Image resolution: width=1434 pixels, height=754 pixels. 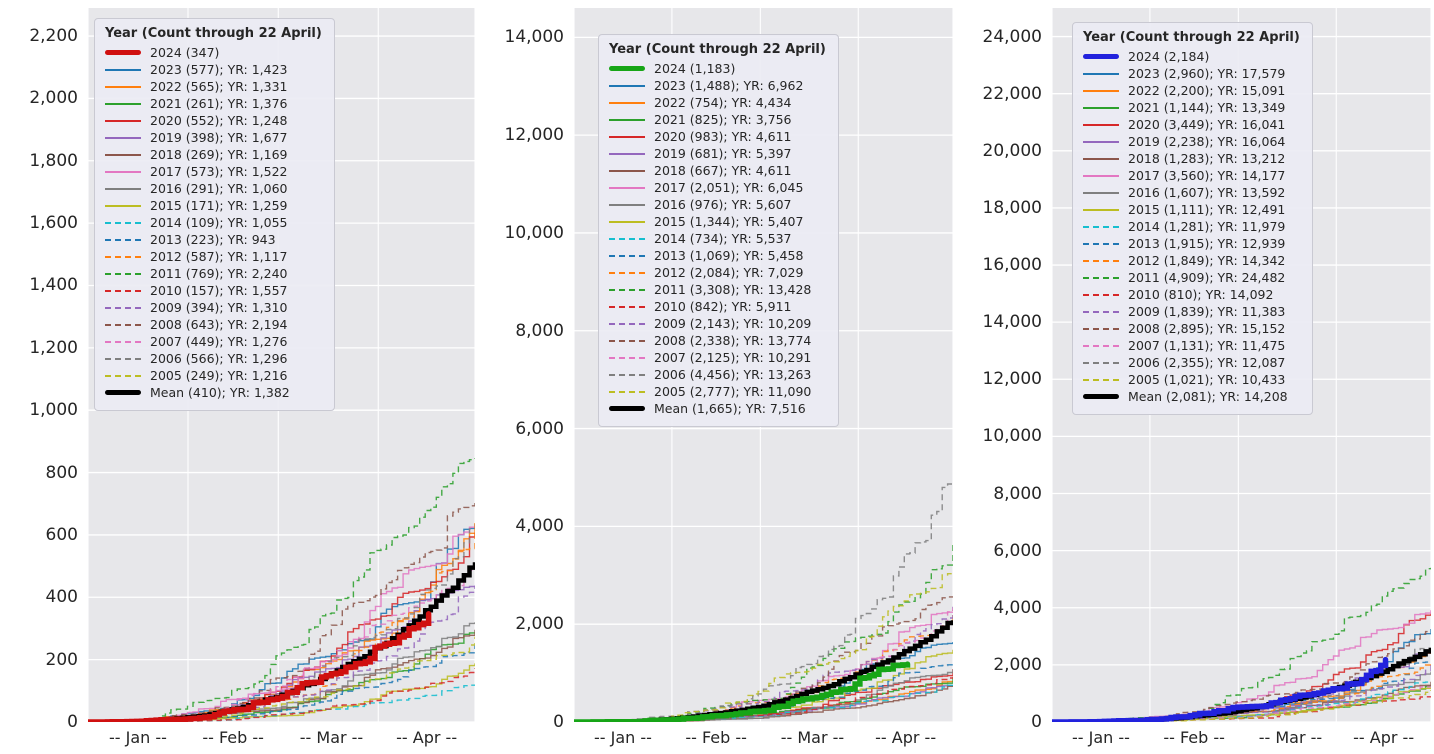 I want to click on legend-line-swatch-2010, so click(x=1101, y=294).